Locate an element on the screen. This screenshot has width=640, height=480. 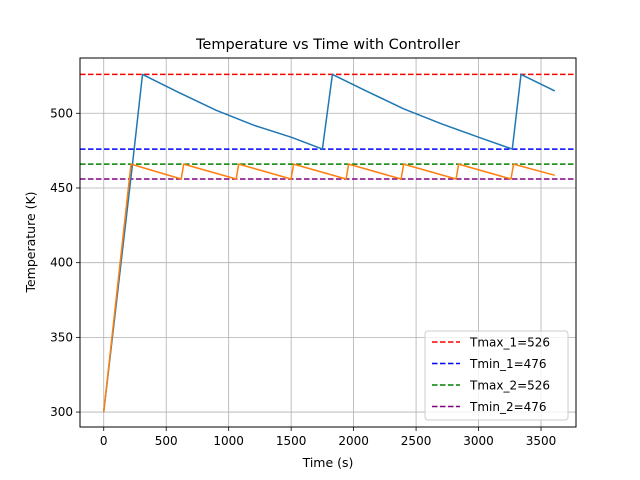
y-tick-label: 500 is located at coordinates (61, 113).